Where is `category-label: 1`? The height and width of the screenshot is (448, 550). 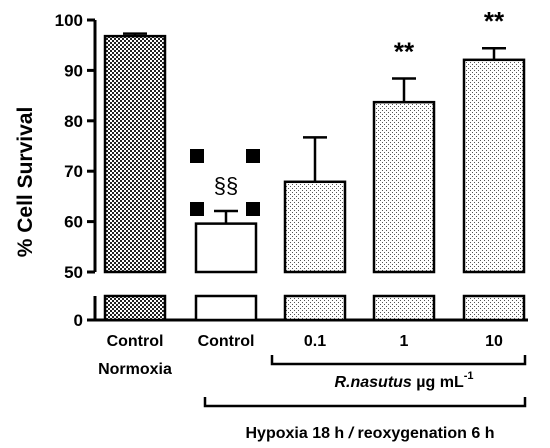
category-label: 1 is located at coordinates (404, 341).